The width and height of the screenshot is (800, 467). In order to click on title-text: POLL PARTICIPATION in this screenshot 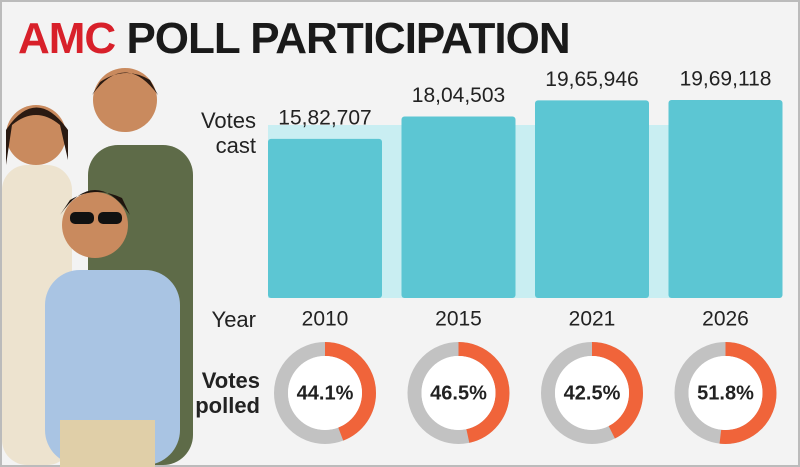, I will do `click(348, 38)`.